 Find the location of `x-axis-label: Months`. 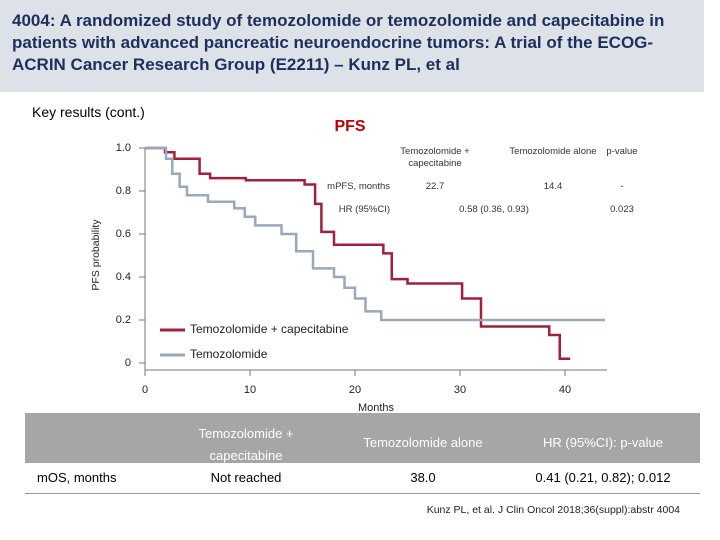

x-axis-label: Months is located at coordinates (376, 408).